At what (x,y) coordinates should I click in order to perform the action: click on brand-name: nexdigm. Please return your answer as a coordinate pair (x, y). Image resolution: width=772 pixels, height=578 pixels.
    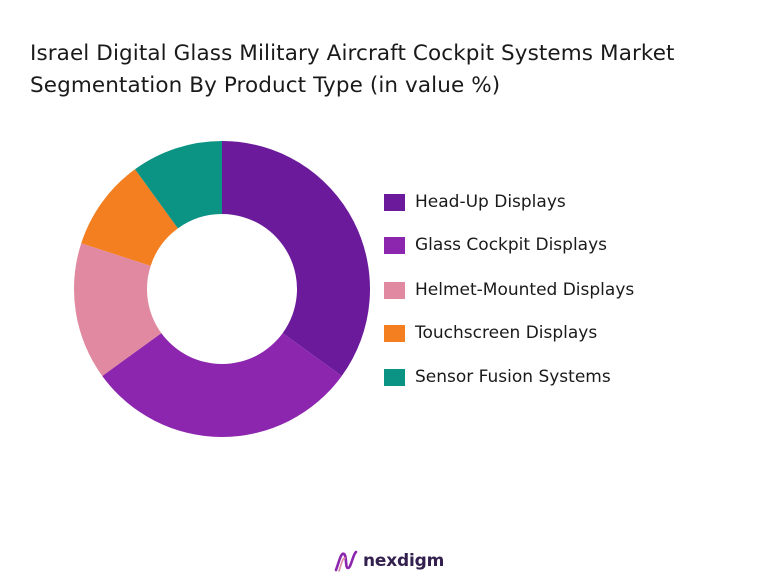
    Looking at the image, I should click on (404, 561).